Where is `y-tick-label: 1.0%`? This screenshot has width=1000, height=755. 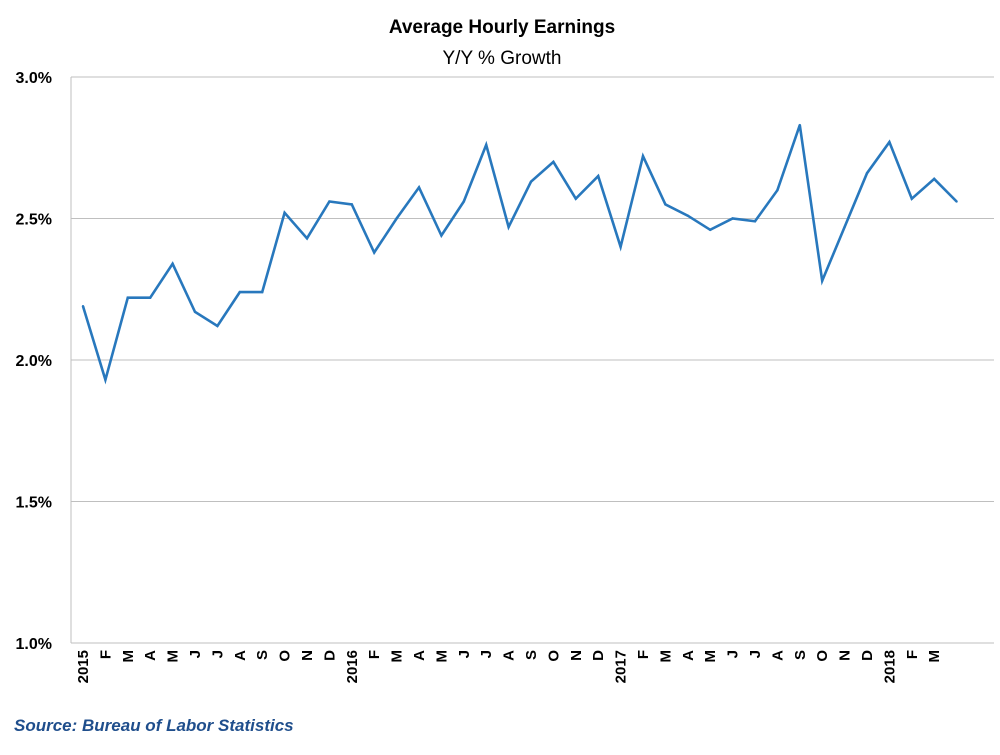 y-tick-label: 1.0% is located at coordinates (34, 644).